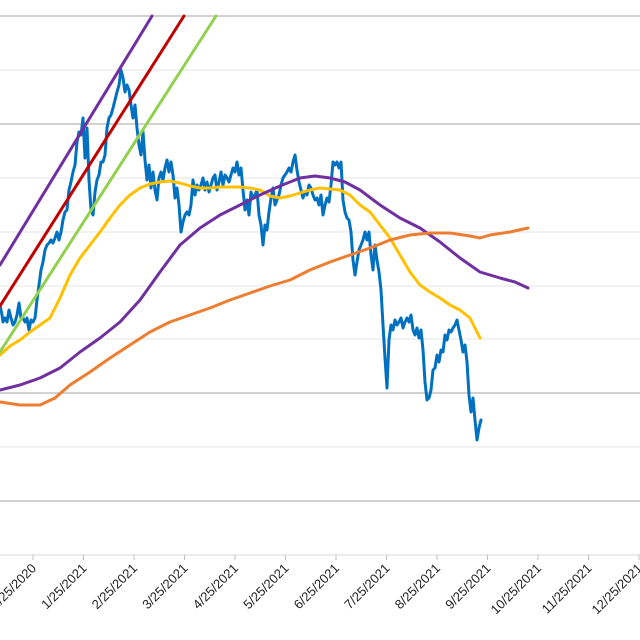 This screenshot has height=640, width=640. I want to click on x-tick-label: 6/25/2021, so click(317, 587).